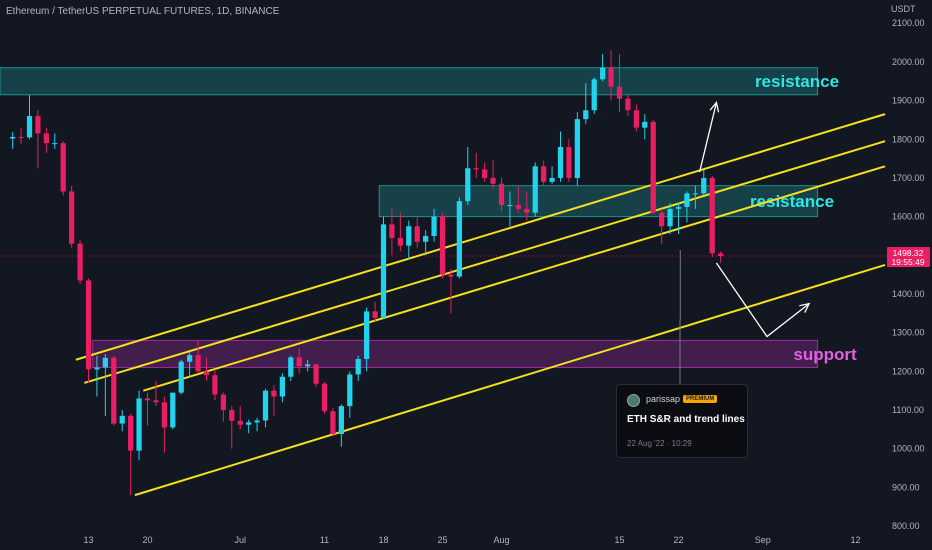 The width and height of the screenshot is (932, 550). Describe the element at coordinates (663, 399) in the screenshot. I see `author-name: parissap` at that location.